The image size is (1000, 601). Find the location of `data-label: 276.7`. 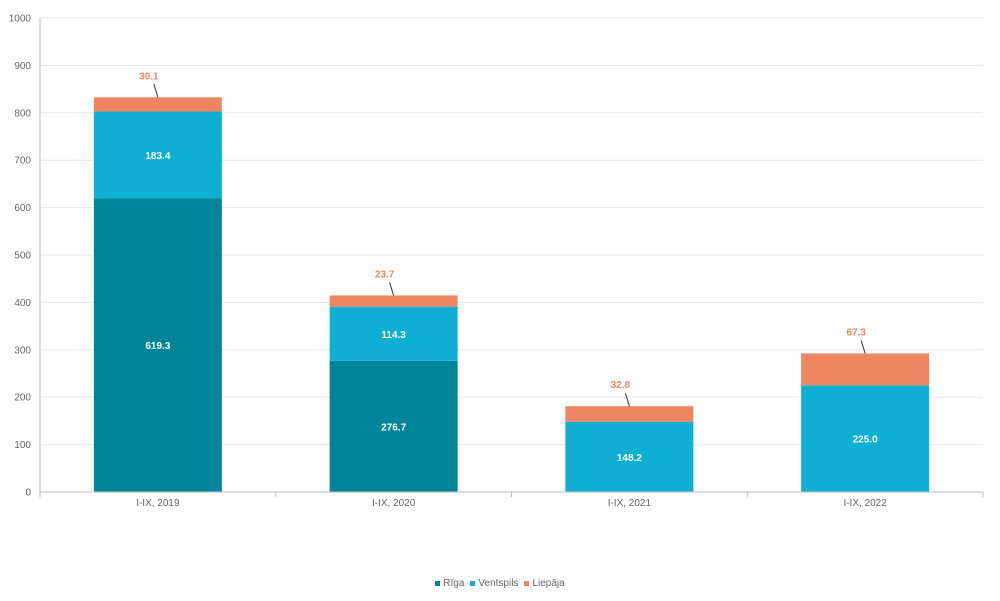

data-label: 276.7 is located at coordinates (393, 427).